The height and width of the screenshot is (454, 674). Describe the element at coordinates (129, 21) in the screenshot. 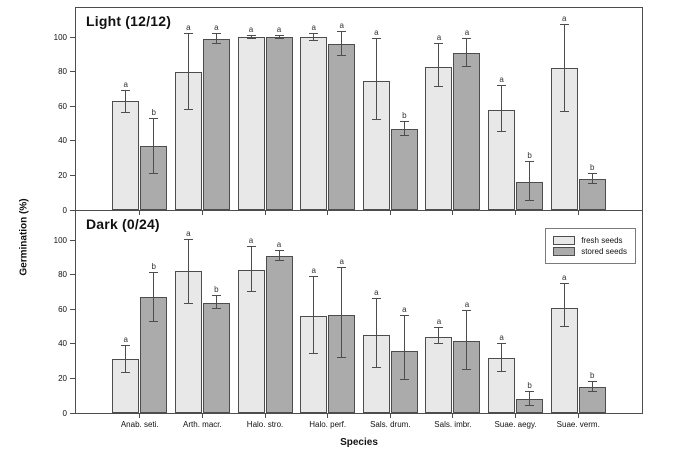

I see `panel-light-title: Light (12/12)` at that location.